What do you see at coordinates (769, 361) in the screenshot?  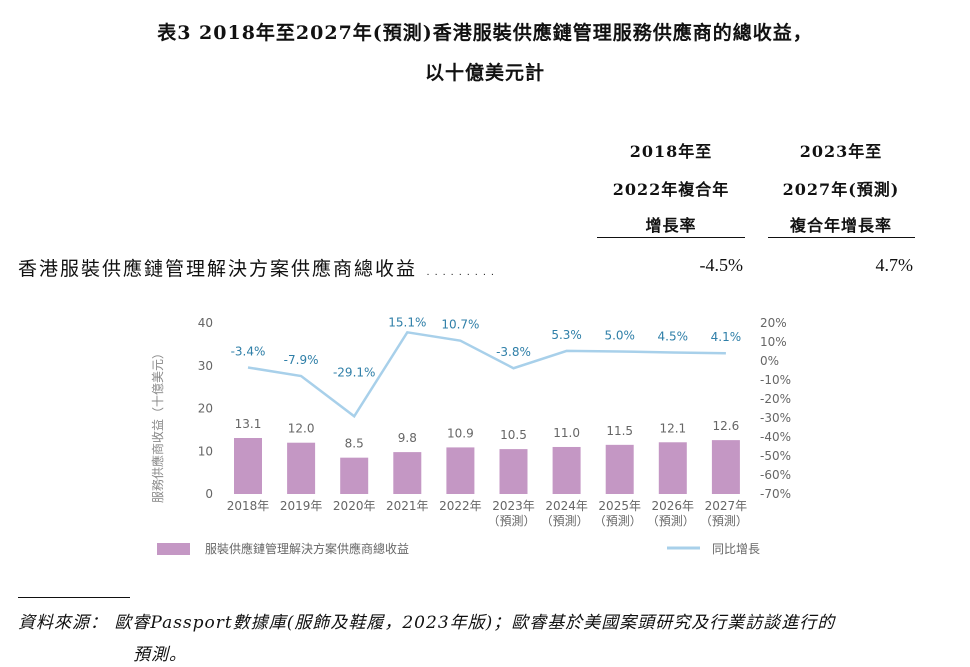 I see `y2-tick-label: 0%` at bounding box center [769, 361].